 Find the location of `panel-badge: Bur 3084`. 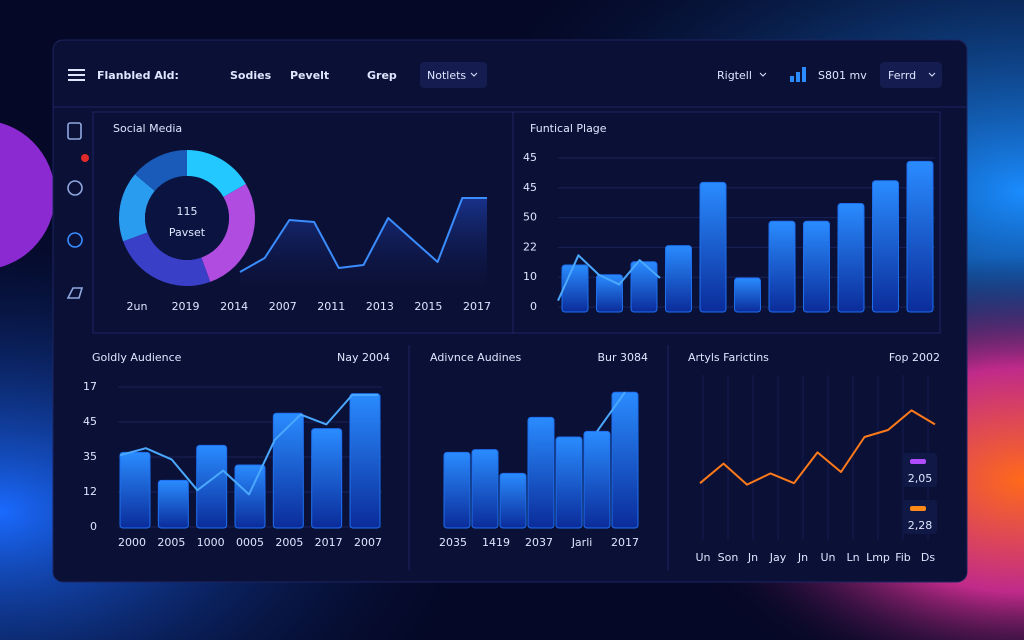

panel-badge: Bur 3084 is located at coordinates (622, 357).